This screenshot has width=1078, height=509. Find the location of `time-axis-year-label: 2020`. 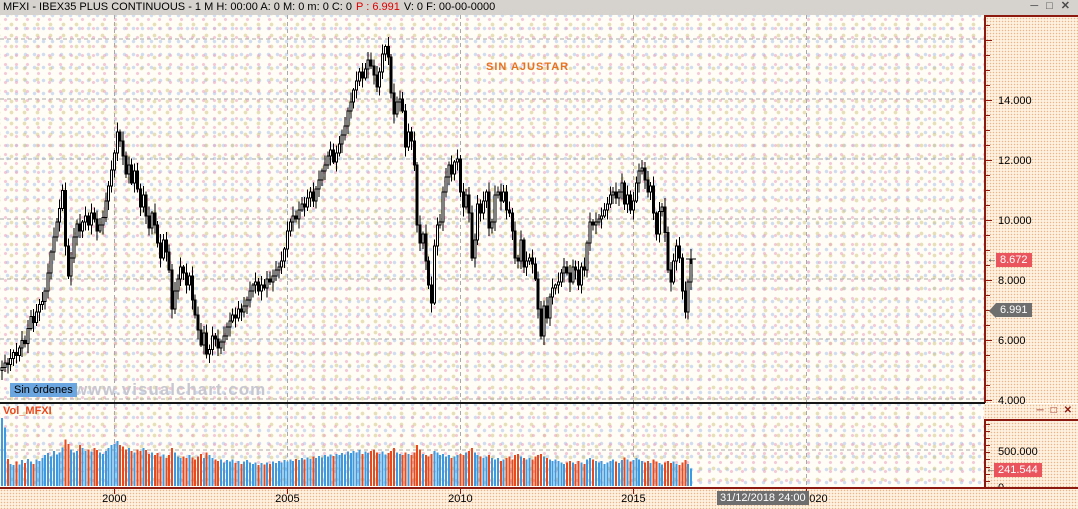

time-axis-year-label: 2020 is located at coordinates (815, 499).